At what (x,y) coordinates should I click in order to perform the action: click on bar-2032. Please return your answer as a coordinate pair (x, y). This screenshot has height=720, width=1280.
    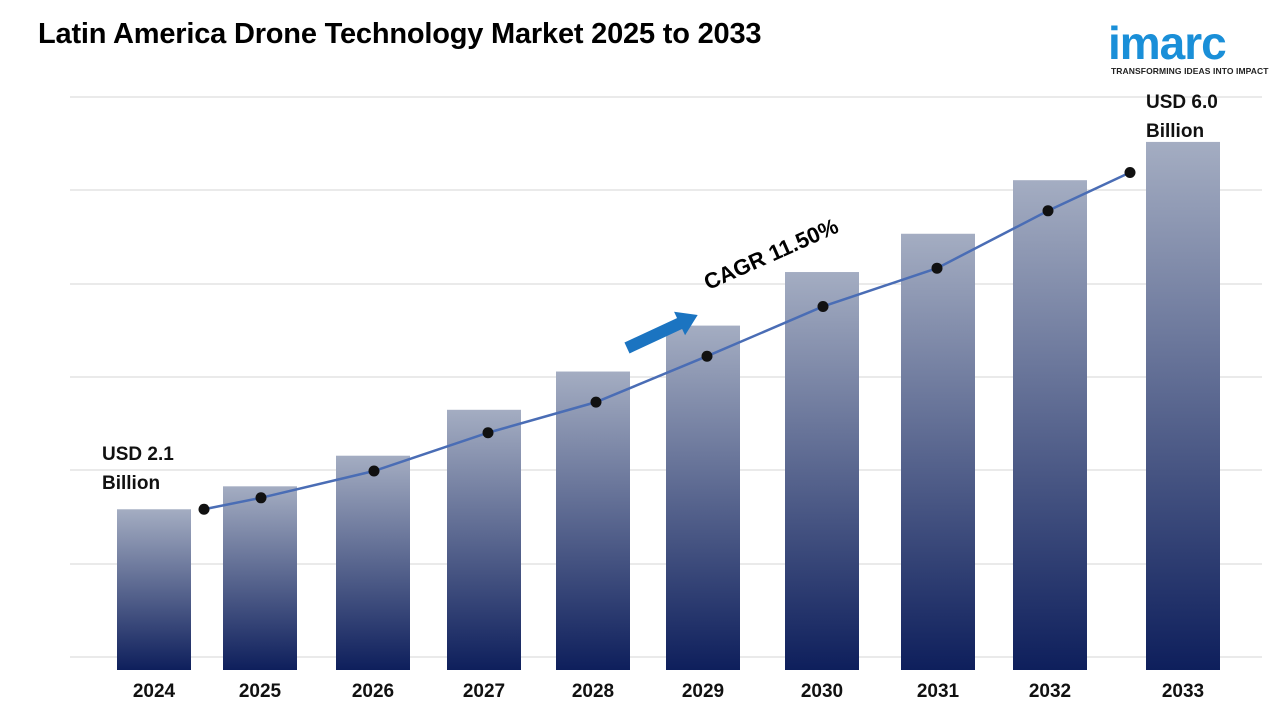
    Looking at the image, I should click on (1050, 425).